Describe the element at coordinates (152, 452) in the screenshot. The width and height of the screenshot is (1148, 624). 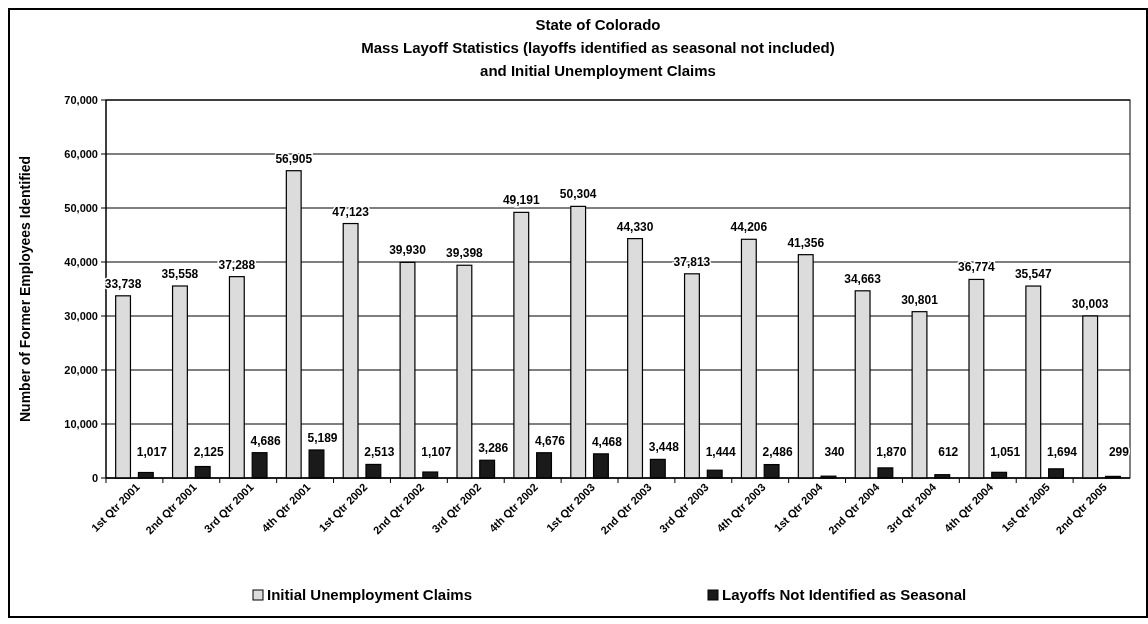
I see `data-label: 1,017` at that location.